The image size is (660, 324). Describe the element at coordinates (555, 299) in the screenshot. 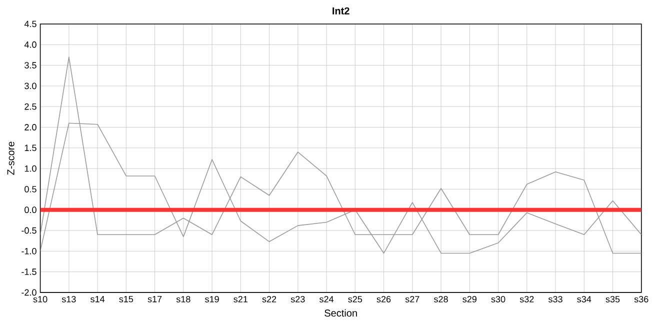

I see `x-tick-label: s33` at that location.